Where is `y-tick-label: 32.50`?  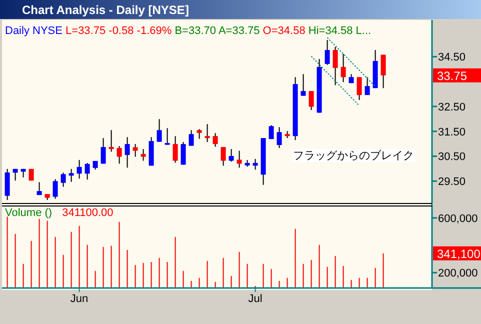
y-tick-label: 32.50 is located at coordinates (452, 107).